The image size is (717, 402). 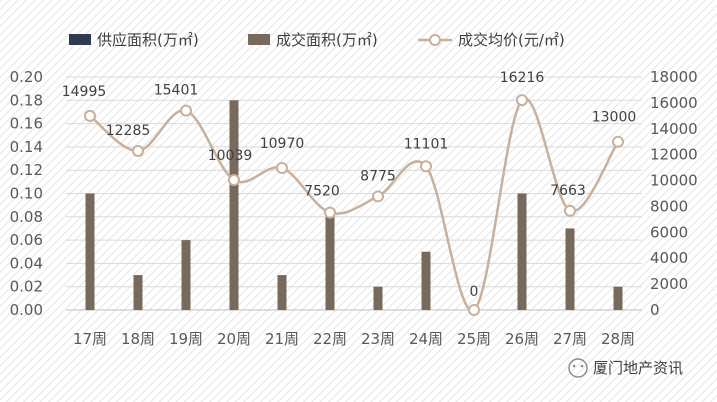 I want to click on legend-swatch-supply, so click(x=80, y=39).